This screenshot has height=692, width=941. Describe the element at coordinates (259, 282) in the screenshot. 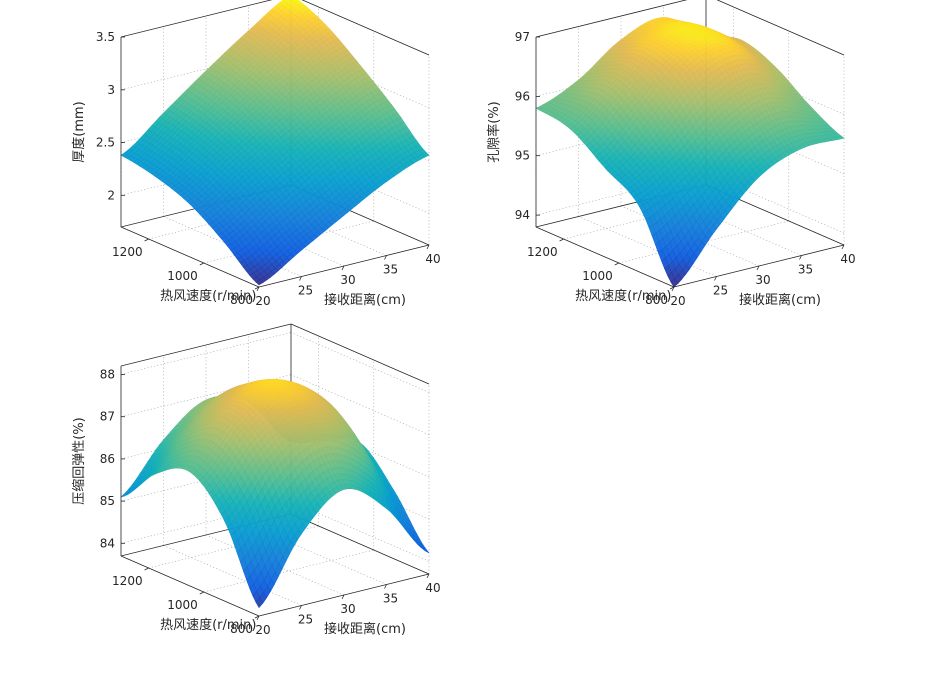

I see `surface-patch` at that location.